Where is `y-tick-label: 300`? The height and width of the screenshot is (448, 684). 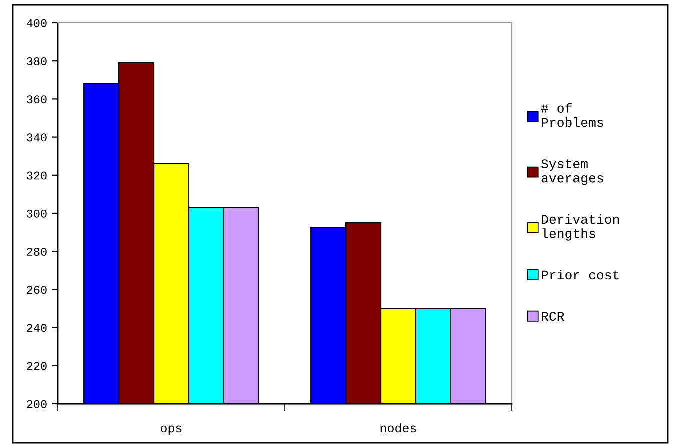 y-tick-label: 300 is located at coordinates (37, 214).